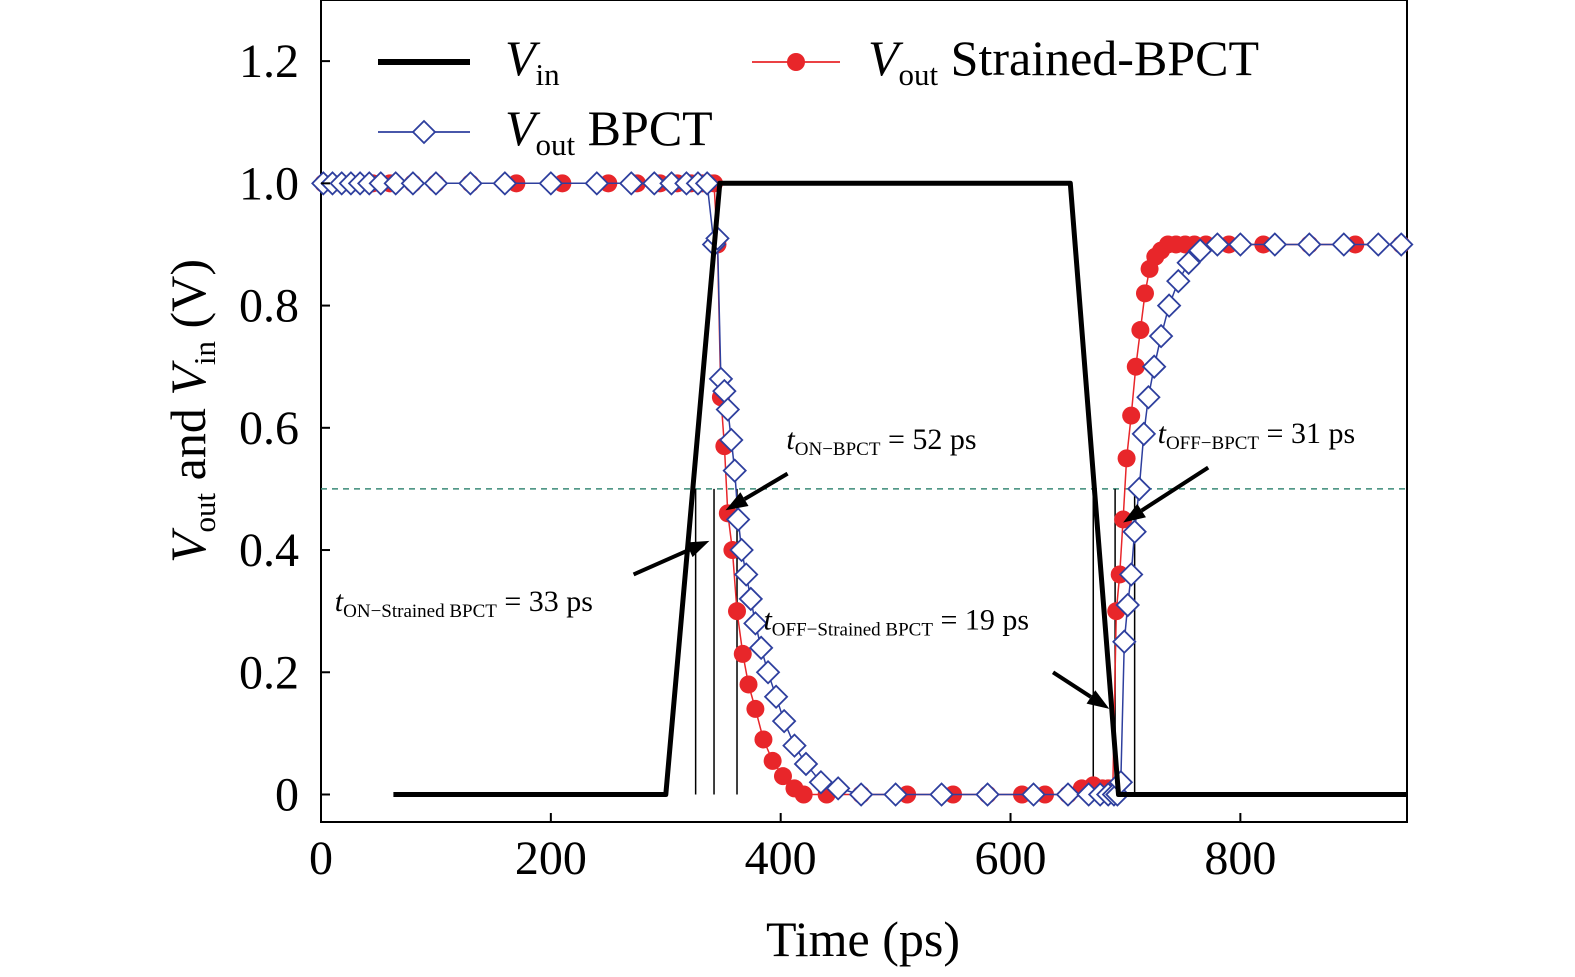 This screenshot has width=1575, height=977. I want to click on y-tick-label: 0.2, so click(269, 672).